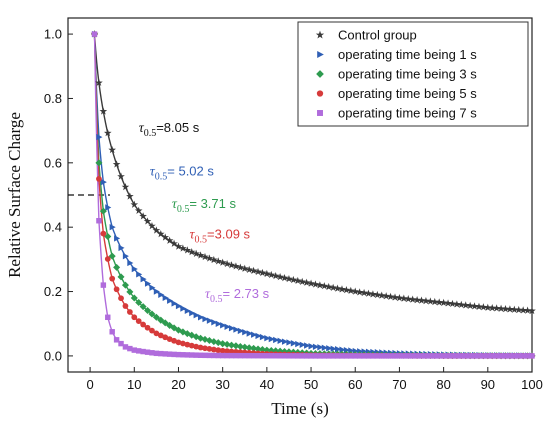  I want to click on legend-entry-2: operating time being 3 s, so click(407, 74).